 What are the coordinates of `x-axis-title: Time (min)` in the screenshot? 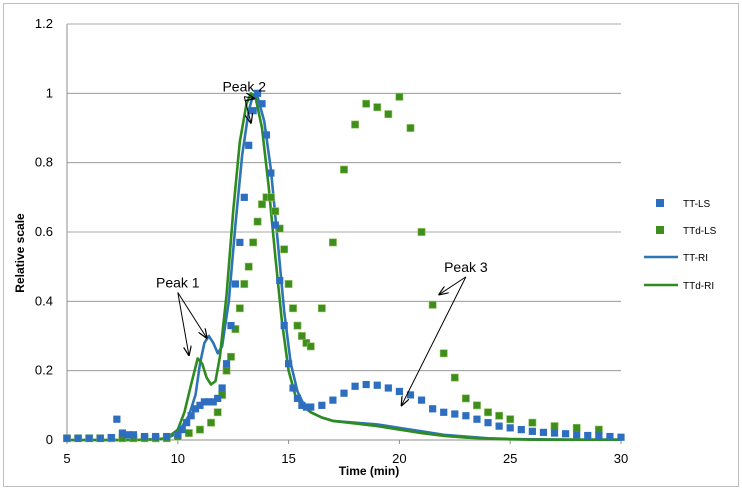 It's located at (369, 471).